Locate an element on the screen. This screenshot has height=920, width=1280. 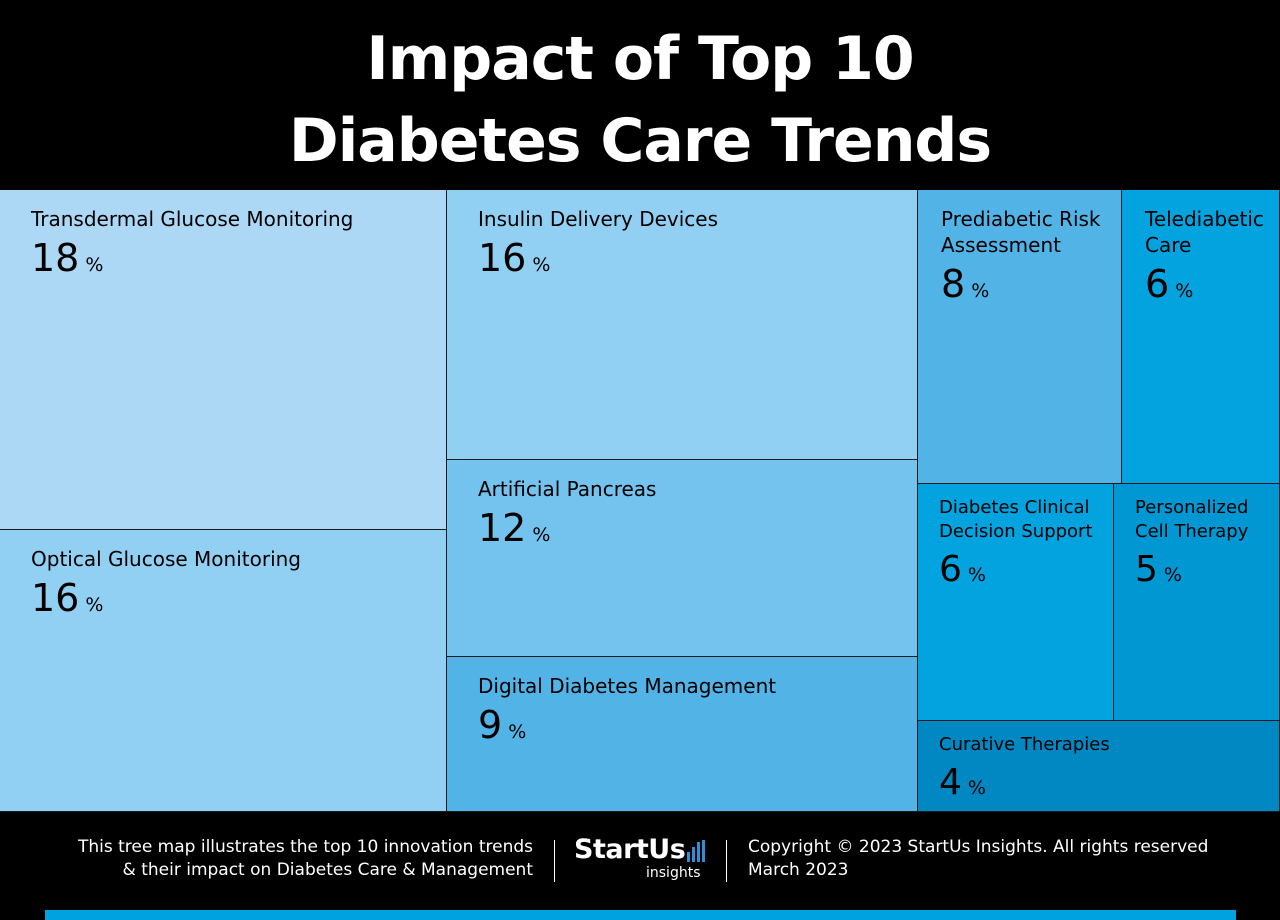
tile-label: Personalized Cell Therapy is located at coordinates (1192, 519).